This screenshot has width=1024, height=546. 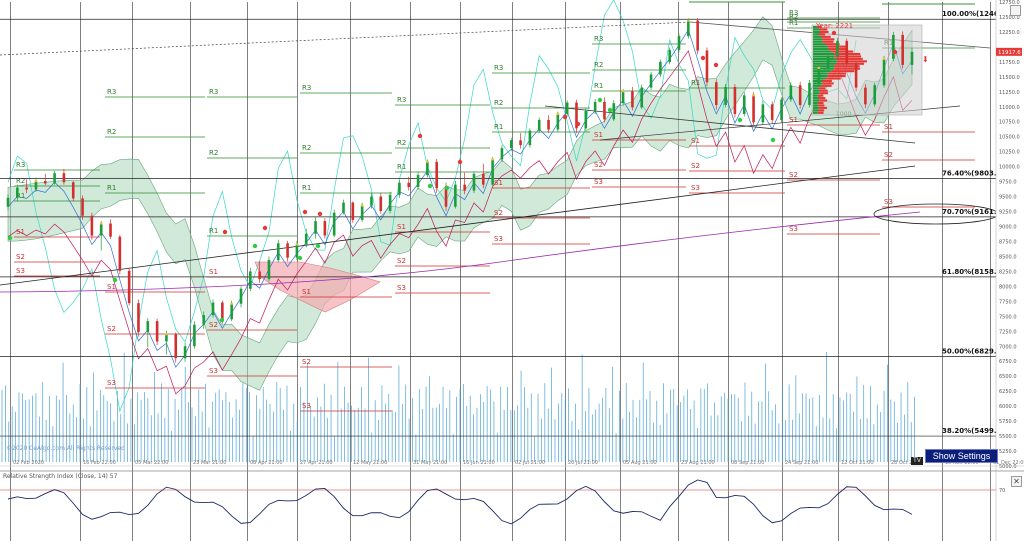 What do you see at coordinates (1008, 362) in the screenshot?
I see `price-axis-tick: 6750.0` at bounding box center [1008, 362].